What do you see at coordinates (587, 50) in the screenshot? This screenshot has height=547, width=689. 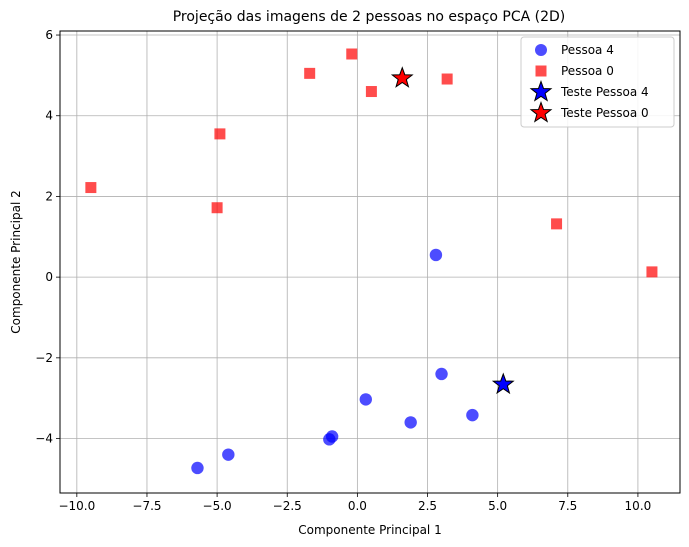 I see `legend-label-1: Pessoa 4` at bounding box center [587, 50].